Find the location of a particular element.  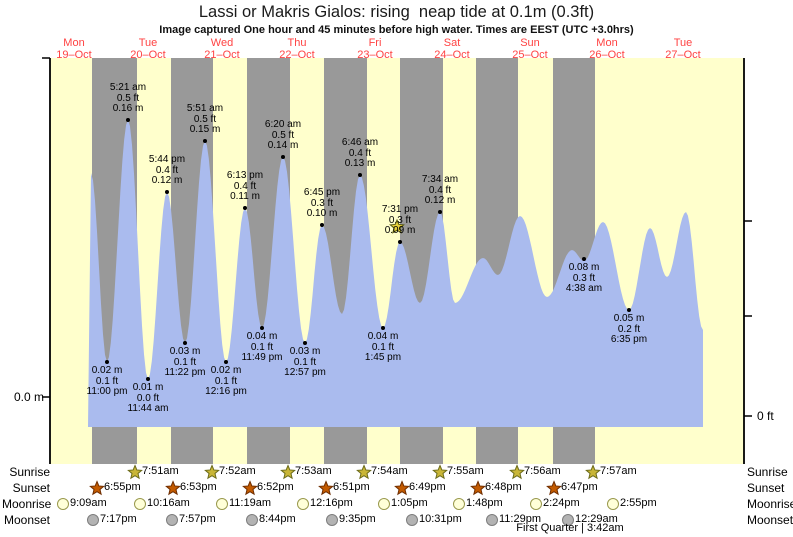

moon-phase-footer: First Quarter | 3:42am is located at coordinates (570, 528).